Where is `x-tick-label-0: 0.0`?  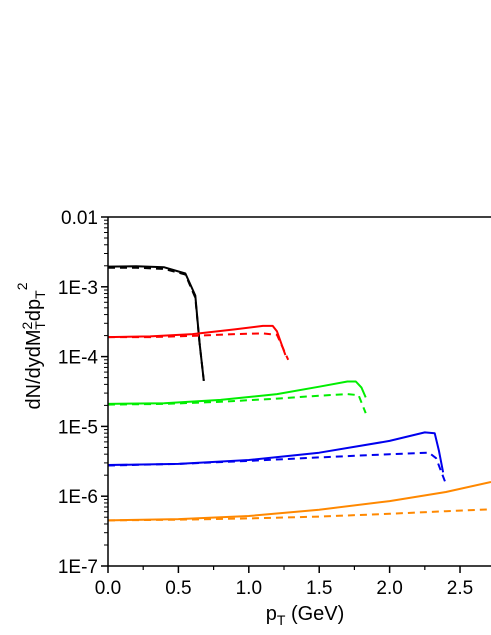 x-tick-label-0: 0.0 is located at coordinates (108, 588).